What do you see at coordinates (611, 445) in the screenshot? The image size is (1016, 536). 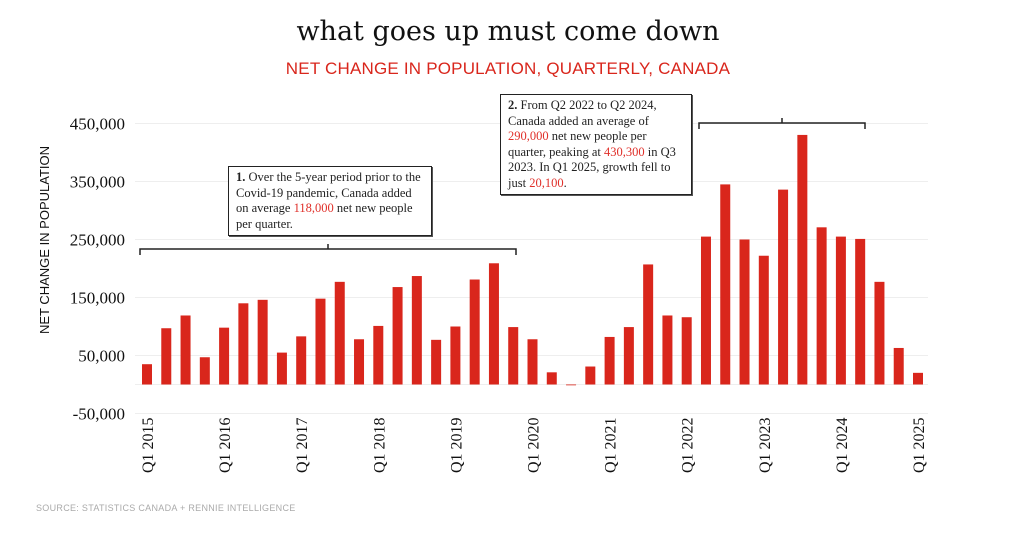 I see `x-tick-label: Q1 2021` at bounding box center [611, 445].